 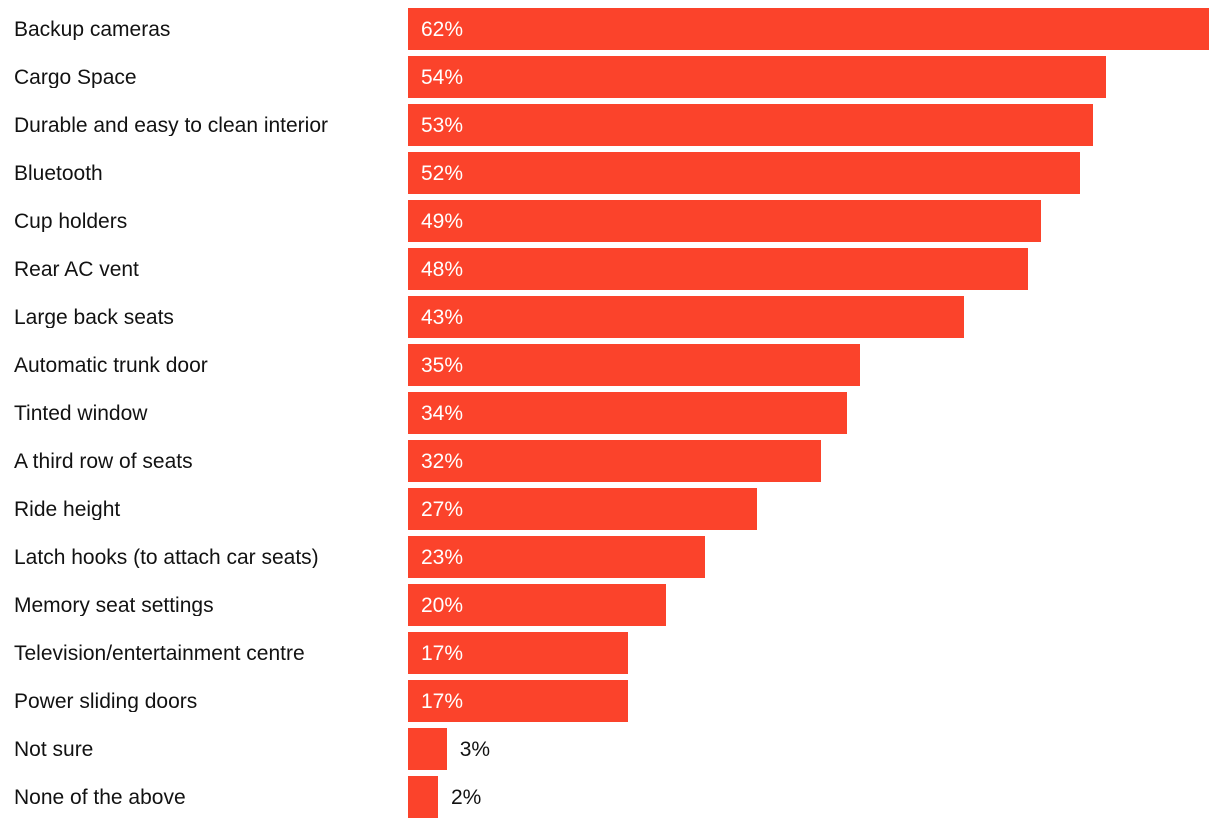 I want to click on value-label: 3%, so click(x=475, y=749).